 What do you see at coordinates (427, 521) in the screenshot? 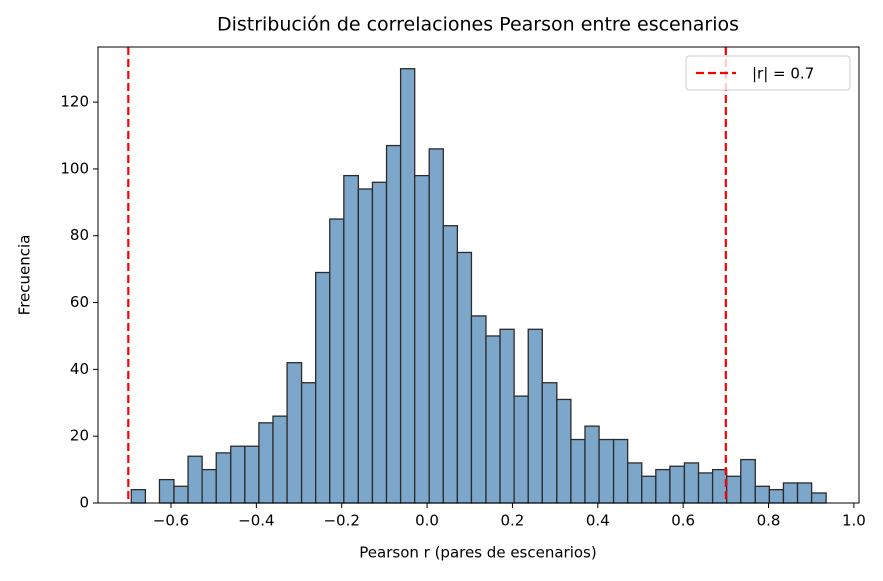
I see `x-tick-label: 0.0` at bounding box center [427, 521].